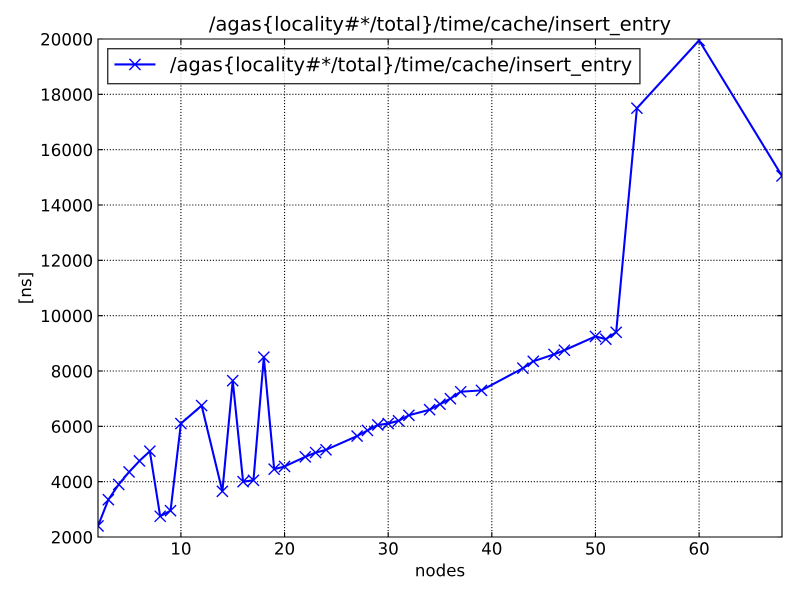 This screenshot has height=600, width=800. I want to click on chart-title: /agas{locality#*/total}/time/cache/insert_entry, so click(439, 26).